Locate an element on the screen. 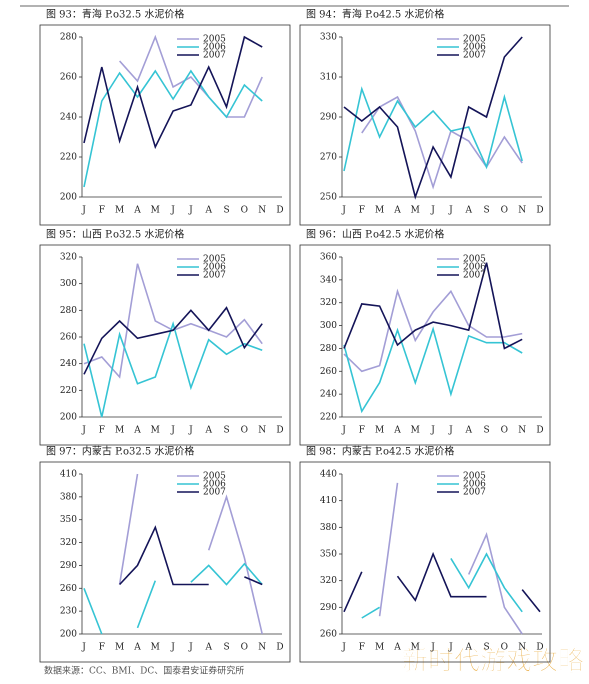 This screenshot has height=684, width=589. y-tick-label: 340 is located at coordinates (328, 280).